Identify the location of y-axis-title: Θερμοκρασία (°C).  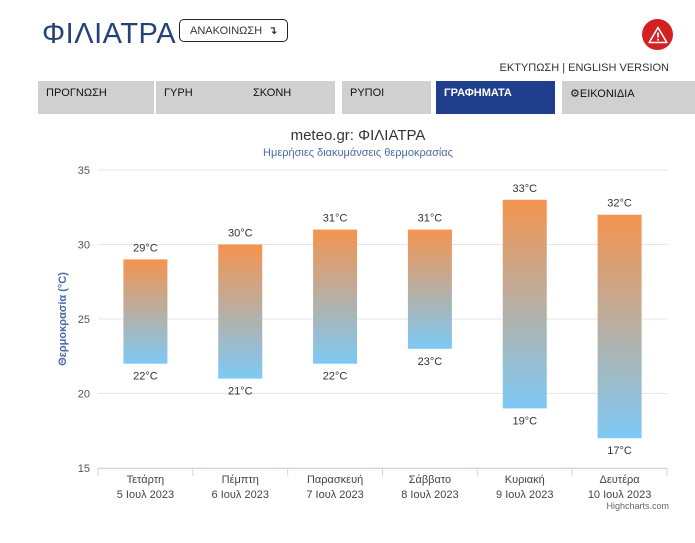
(63, 319).